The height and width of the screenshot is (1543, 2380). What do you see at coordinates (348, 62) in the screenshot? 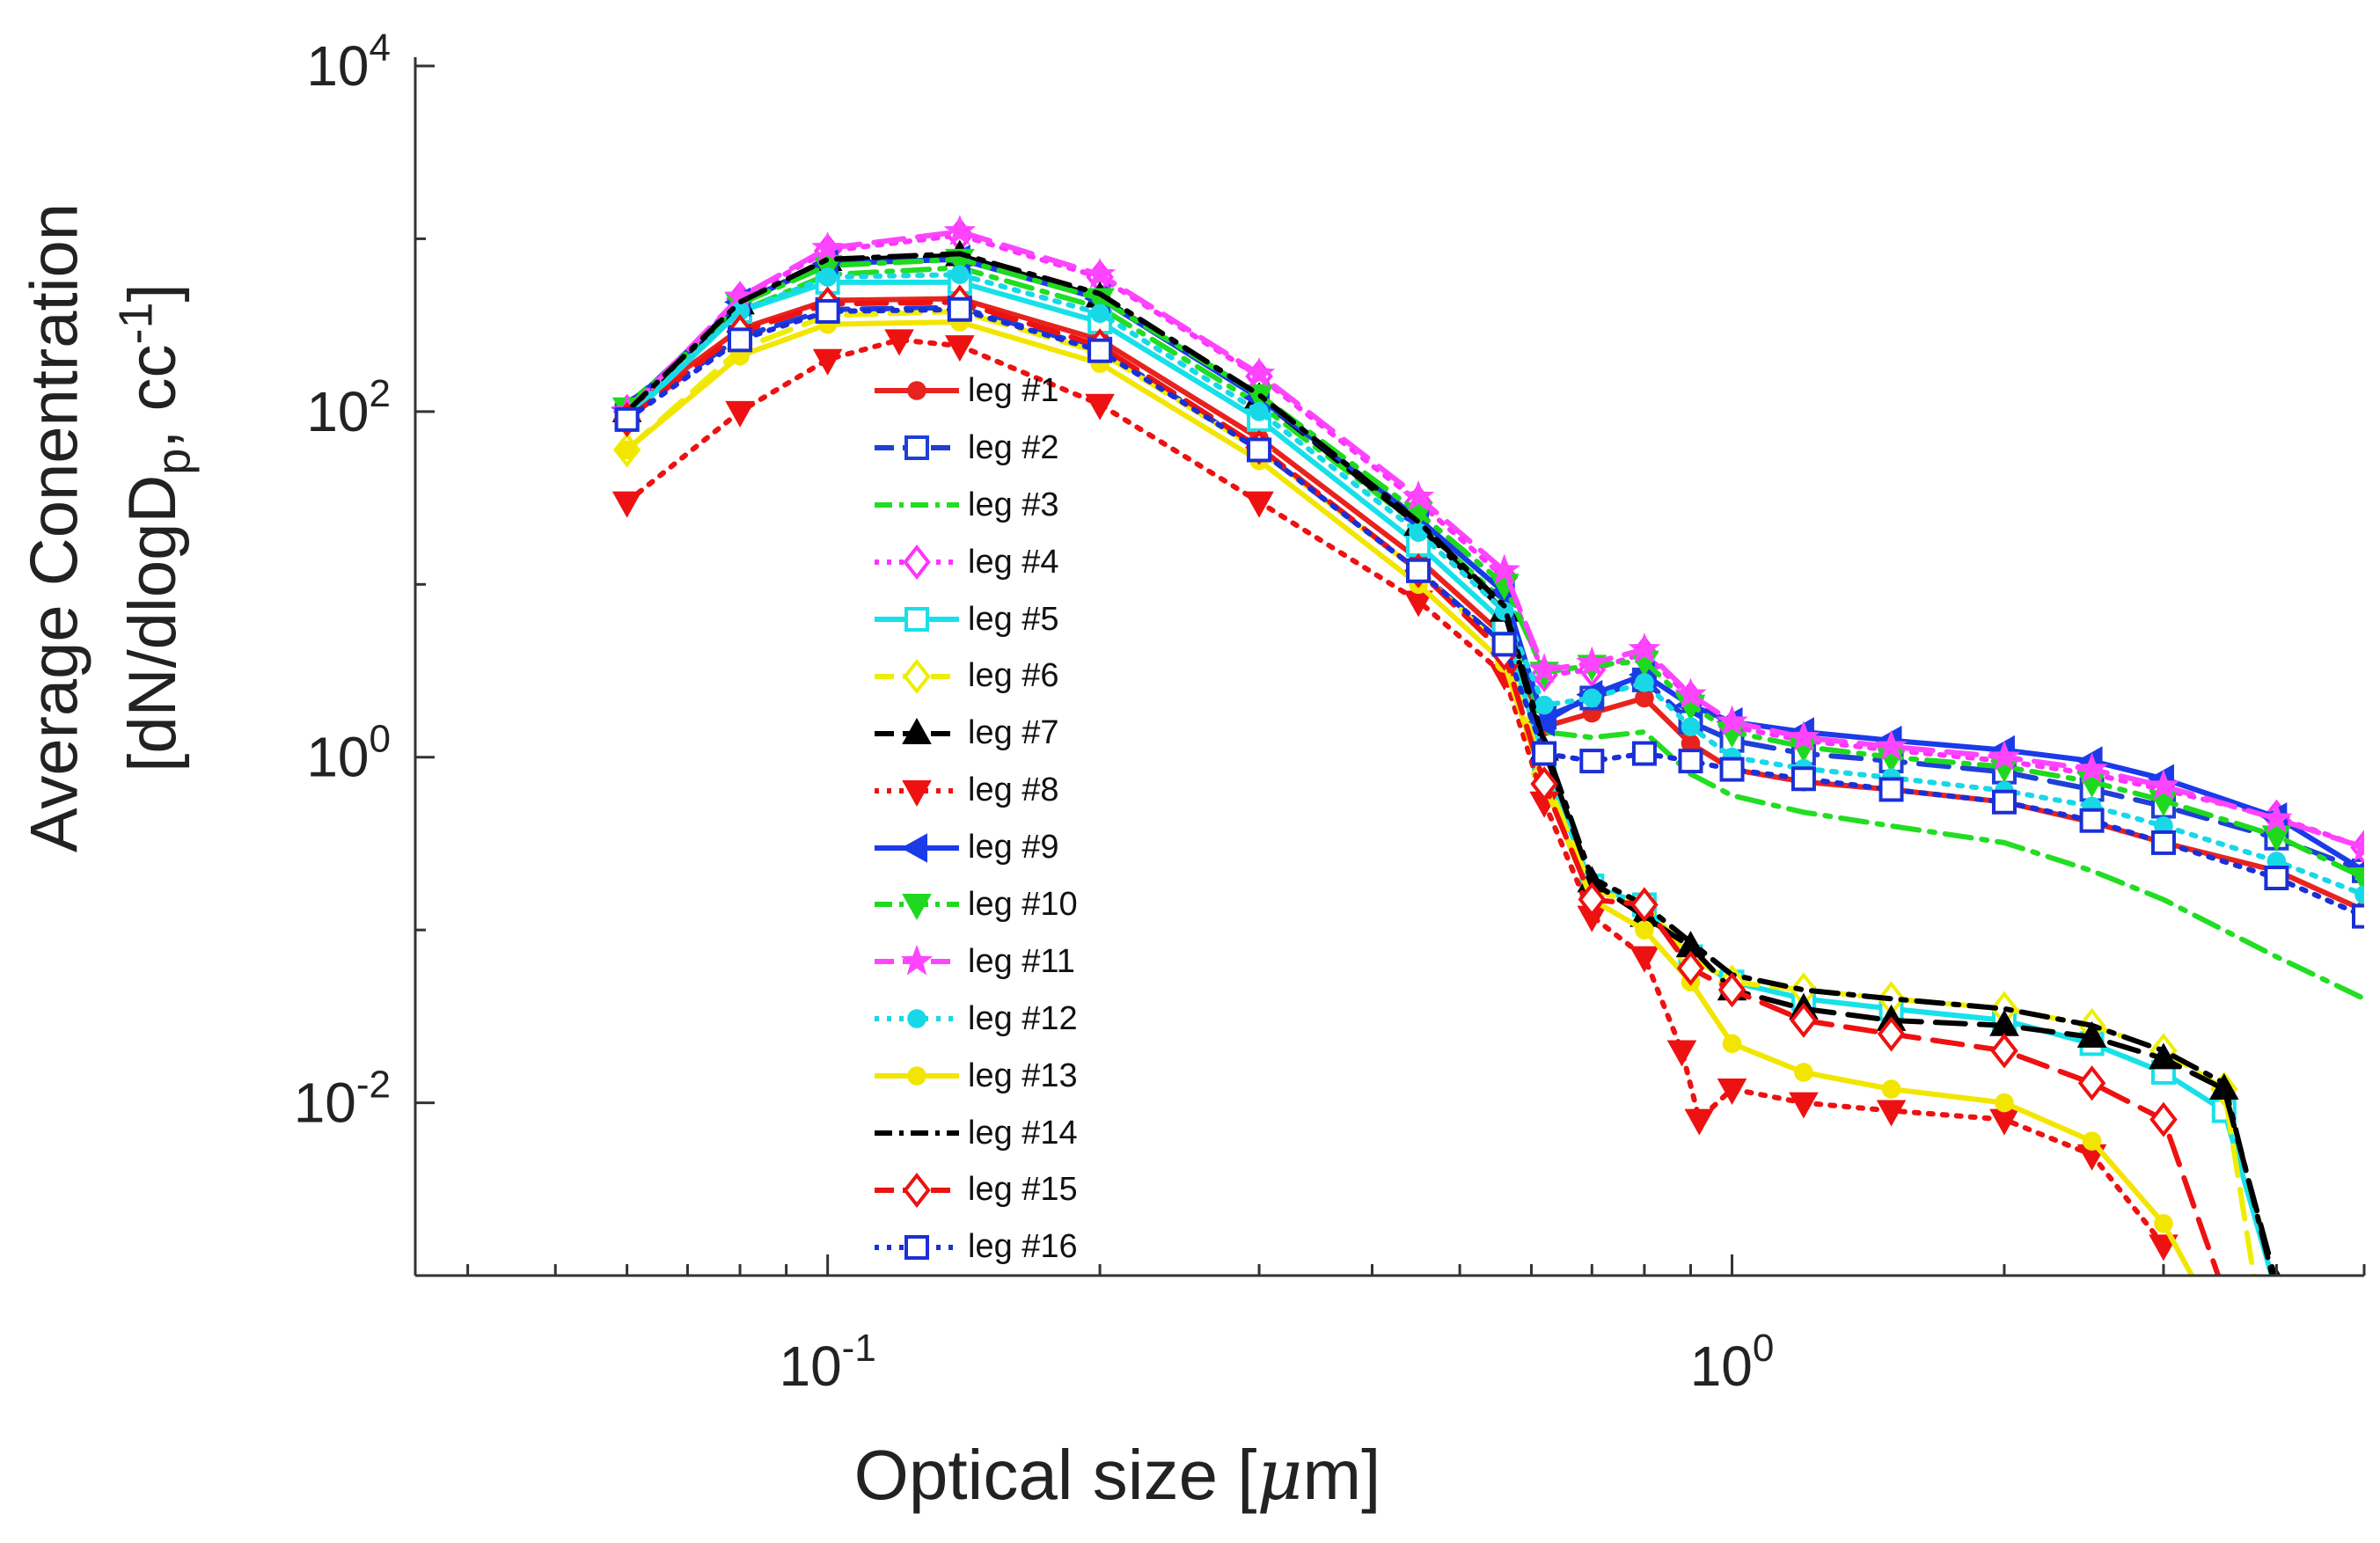
I see `y-tick-label: 10⁴` at bounding box center [348, 62].